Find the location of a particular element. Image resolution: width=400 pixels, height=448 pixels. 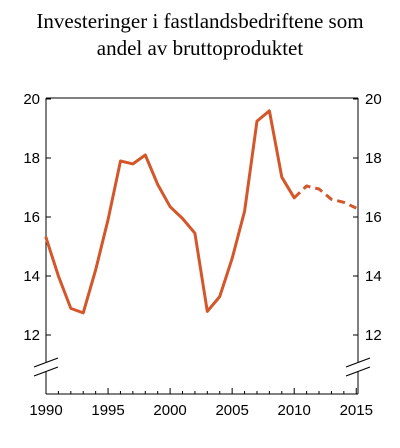

axis-break-mark-right-upper is located at coordinates (358, 362).